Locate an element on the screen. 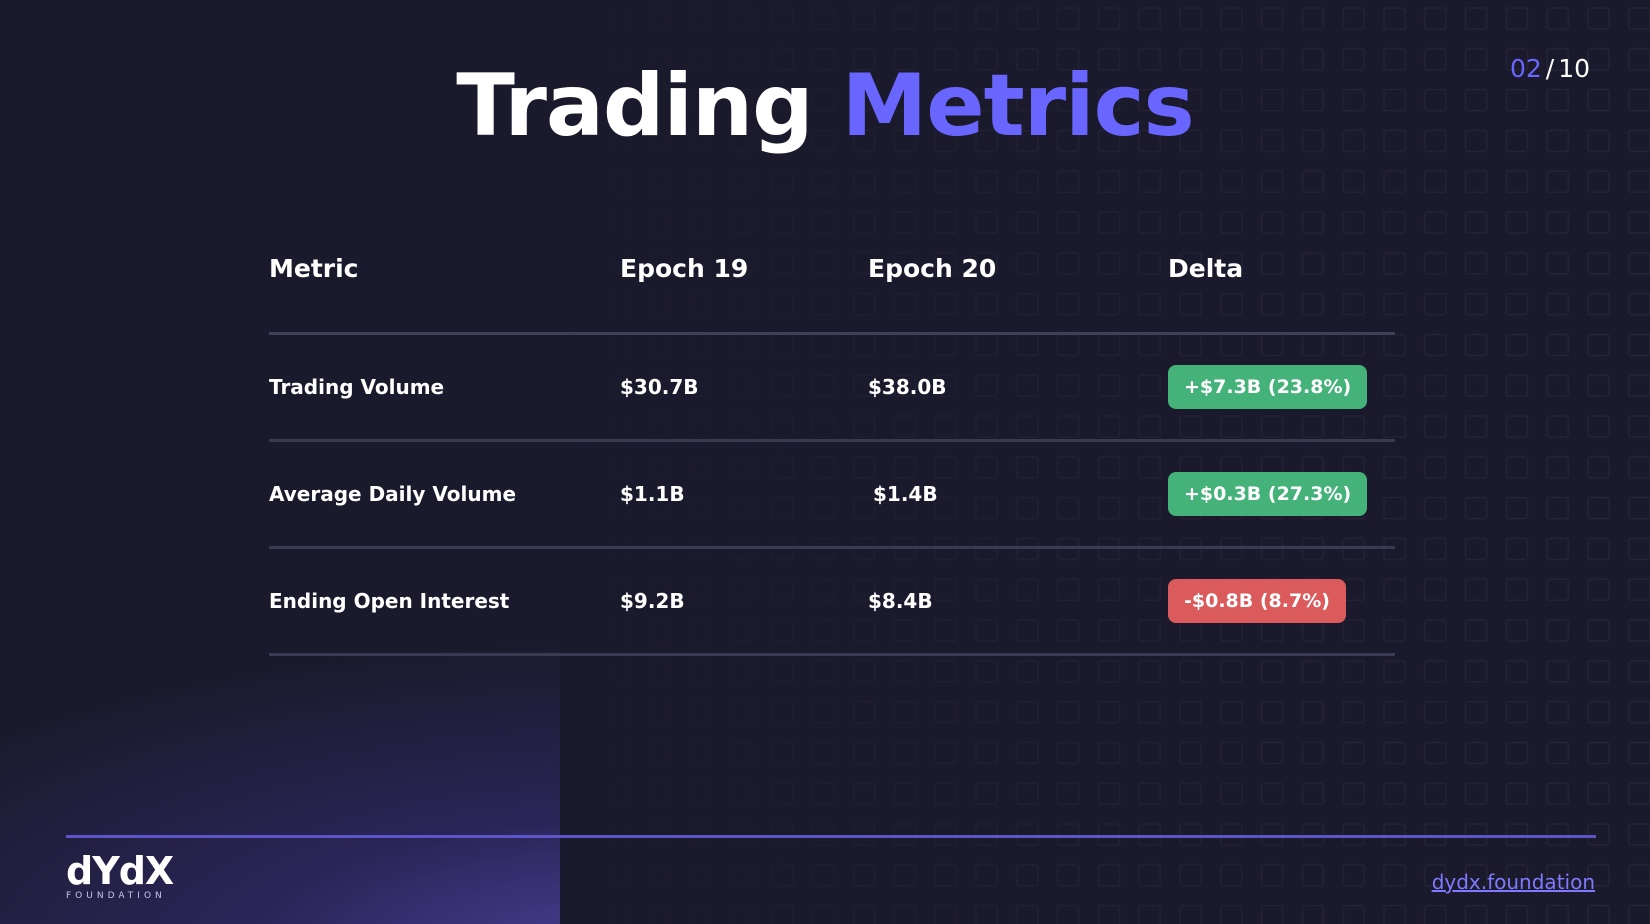 Image resolution: width=1650 pixels, height=924 pixels. header-epoch-19: Epoch 19 is located at coordinates (684, 268).